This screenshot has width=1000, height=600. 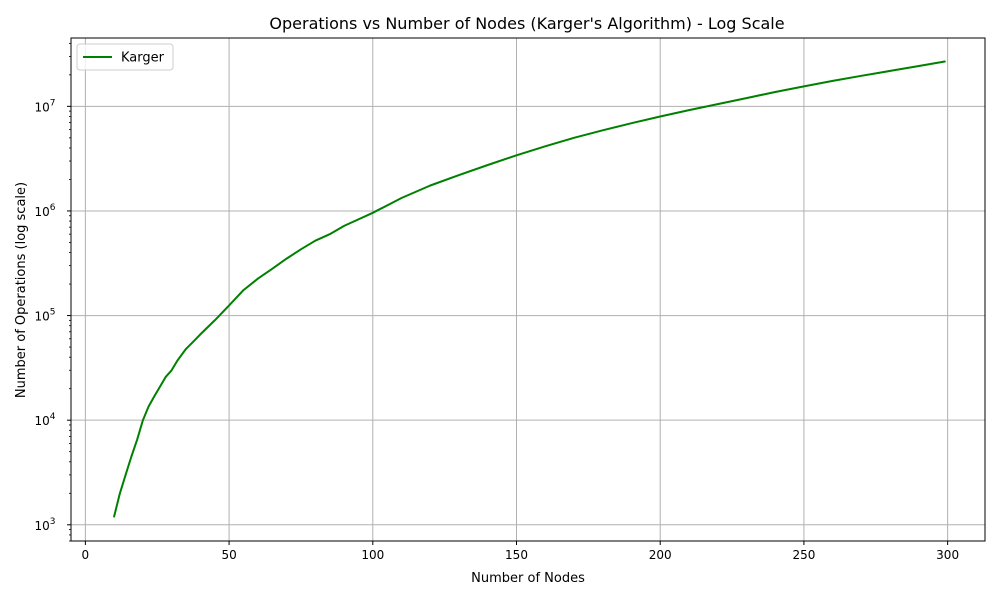 I want to click on legend-box, so click(x=125, y=57).